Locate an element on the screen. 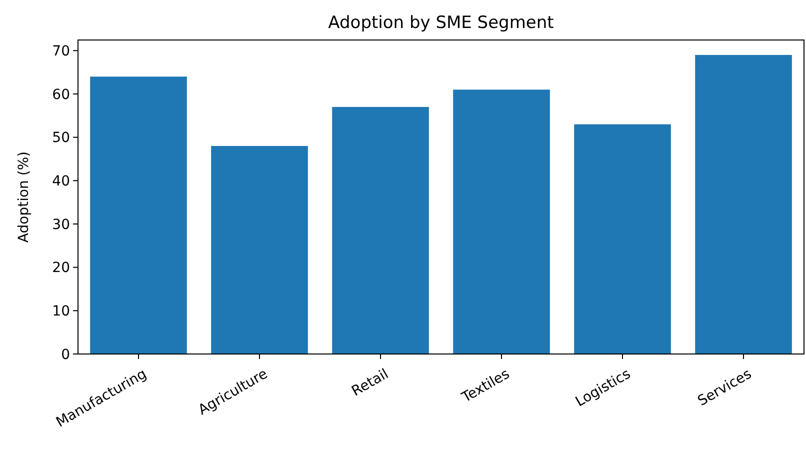 This screenshot has width=806, height=450. y-tick-label: 20 is located at coordinates (61, 268).